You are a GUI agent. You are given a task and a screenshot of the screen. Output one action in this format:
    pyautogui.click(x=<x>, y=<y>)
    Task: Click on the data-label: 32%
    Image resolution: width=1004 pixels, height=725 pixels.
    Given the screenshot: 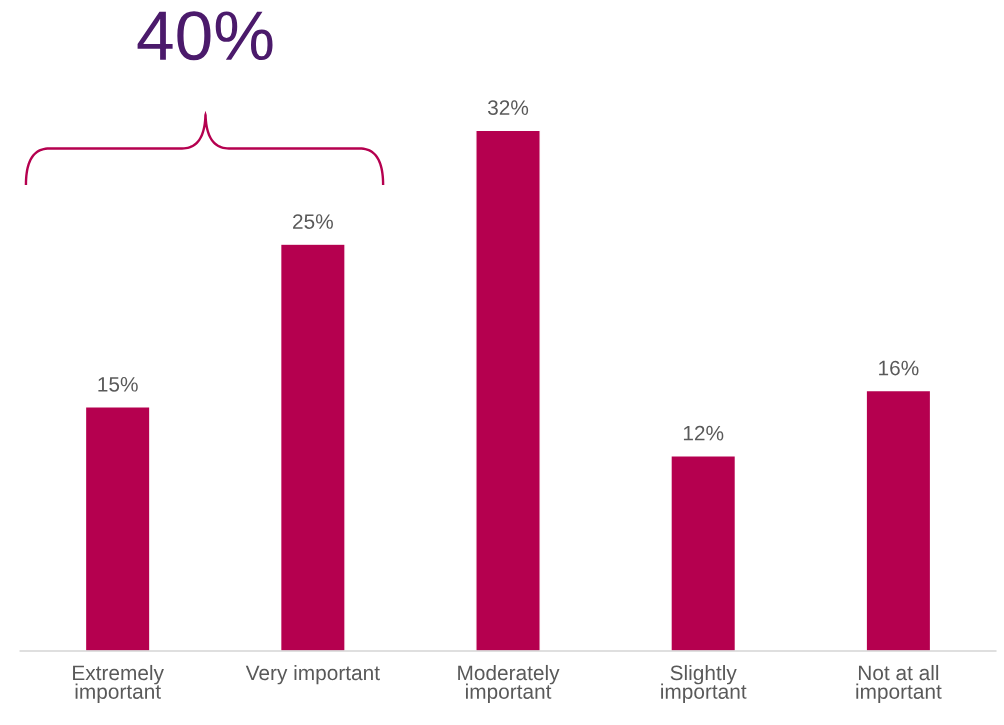 What is the action you would take?
    pyautogui.click(x=508, y=107)
    